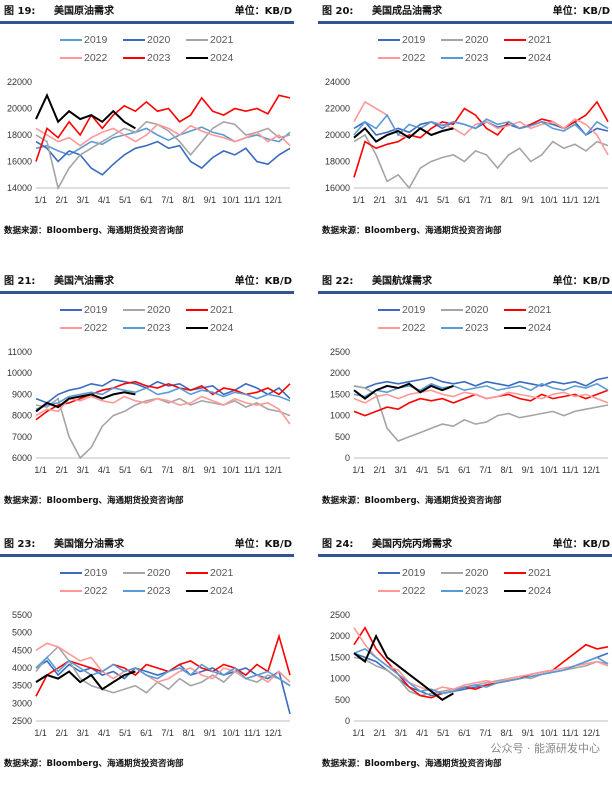 This screenshot has height=788, width=612. What do you see at coordinates (147, 292) in the screenshot?
I see `header-rule` at bounding box center [147, 292].